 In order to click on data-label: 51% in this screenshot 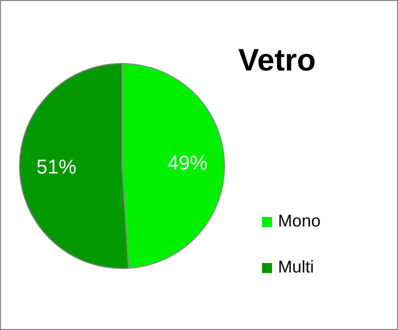, I will do `click(56, 167)`.